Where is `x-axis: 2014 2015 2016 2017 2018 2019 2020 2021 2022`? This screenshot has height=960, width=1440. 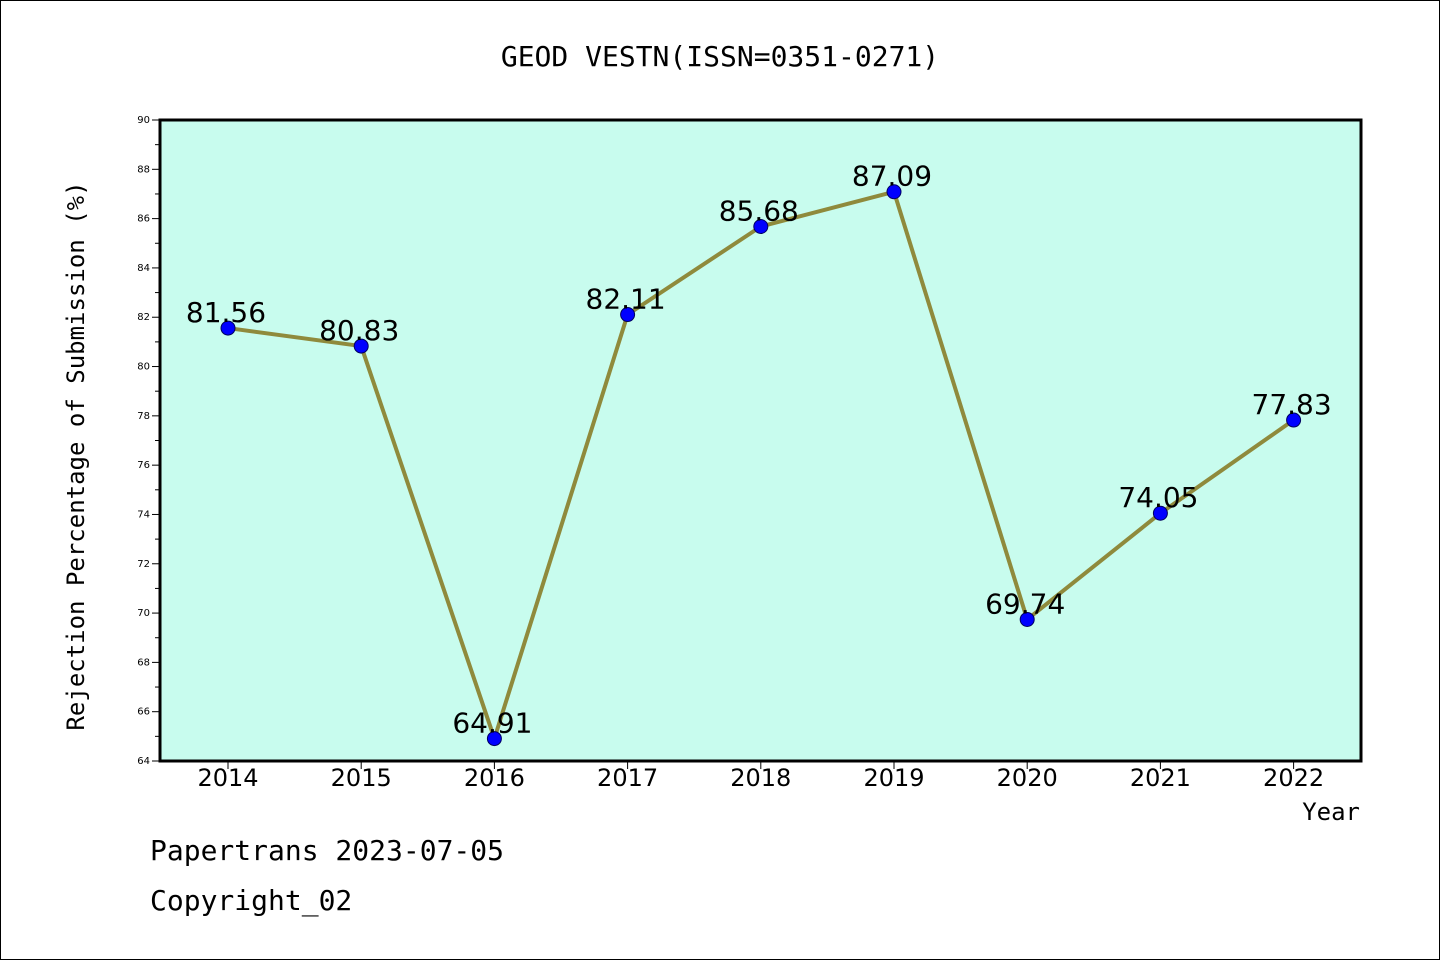 x-axis: 2014 2015 2016 2017 2018 2019 2020 2021 2022 is located at coordinates (760, 776).